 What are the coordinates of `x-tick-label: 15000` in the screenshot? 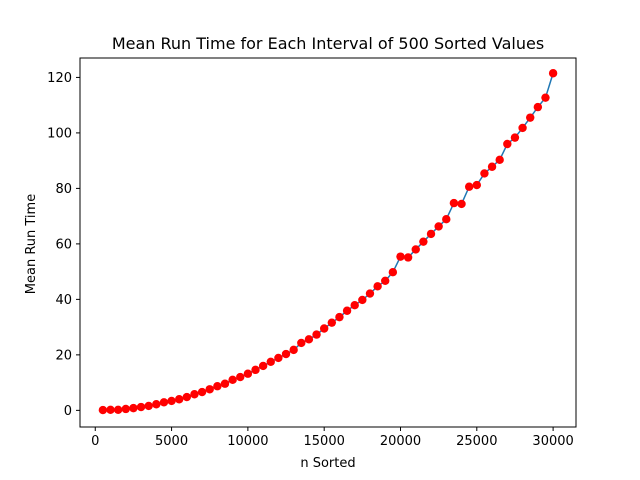 It's located at (324, 441).